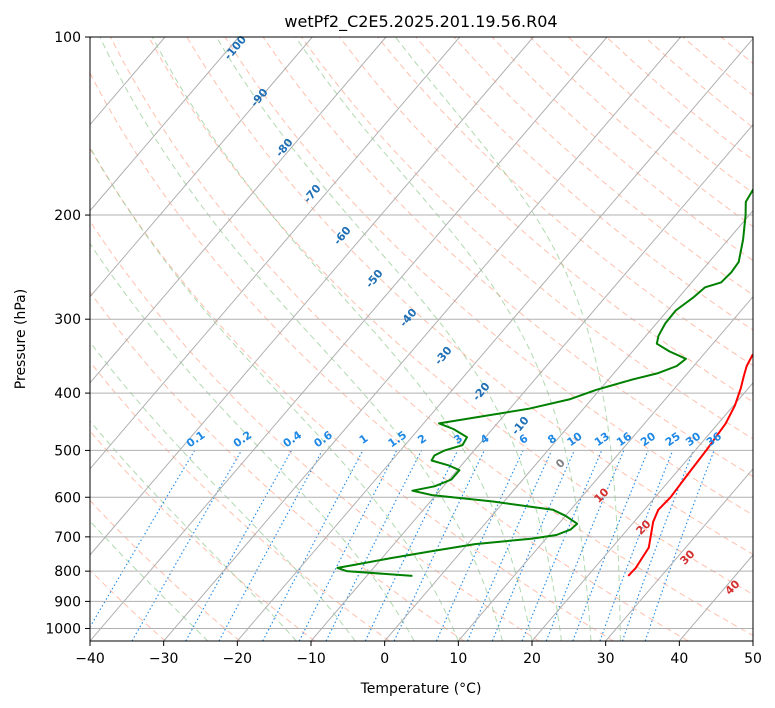  Describe the element at coordinates (311, 659) in the screenshot. I see `x-tick-label: −10` at that location.